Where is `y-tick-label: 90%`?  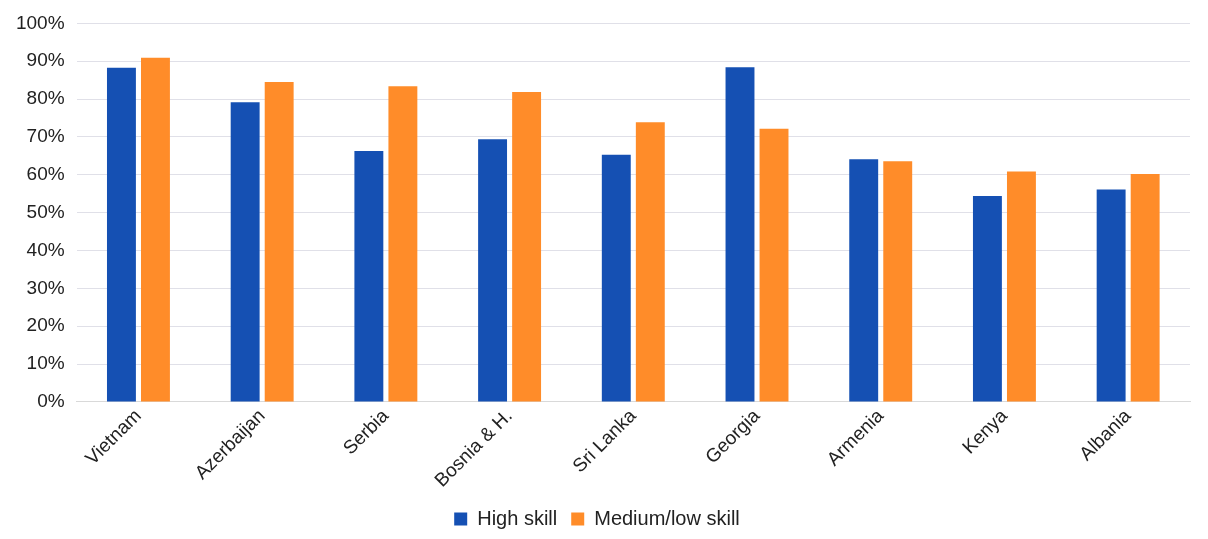 y-tick-label: 90% is located at coordinates (45, 60).